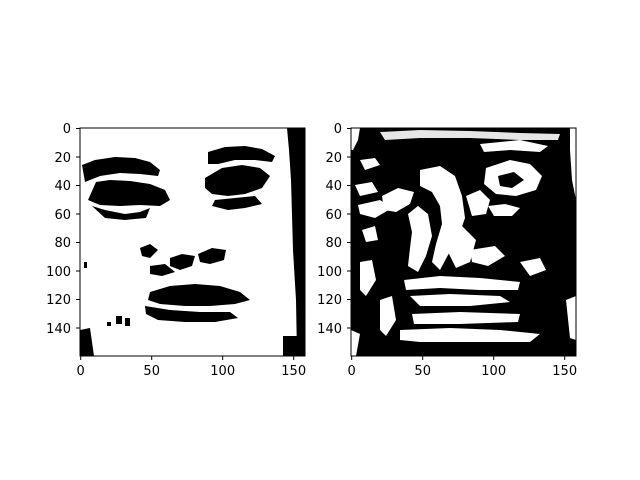 The image size is (640, 480). What do you see at coordinates (333, 158) in the screenshot?
I see `right-ytick-20: 20` at bounding box center [333, 158].